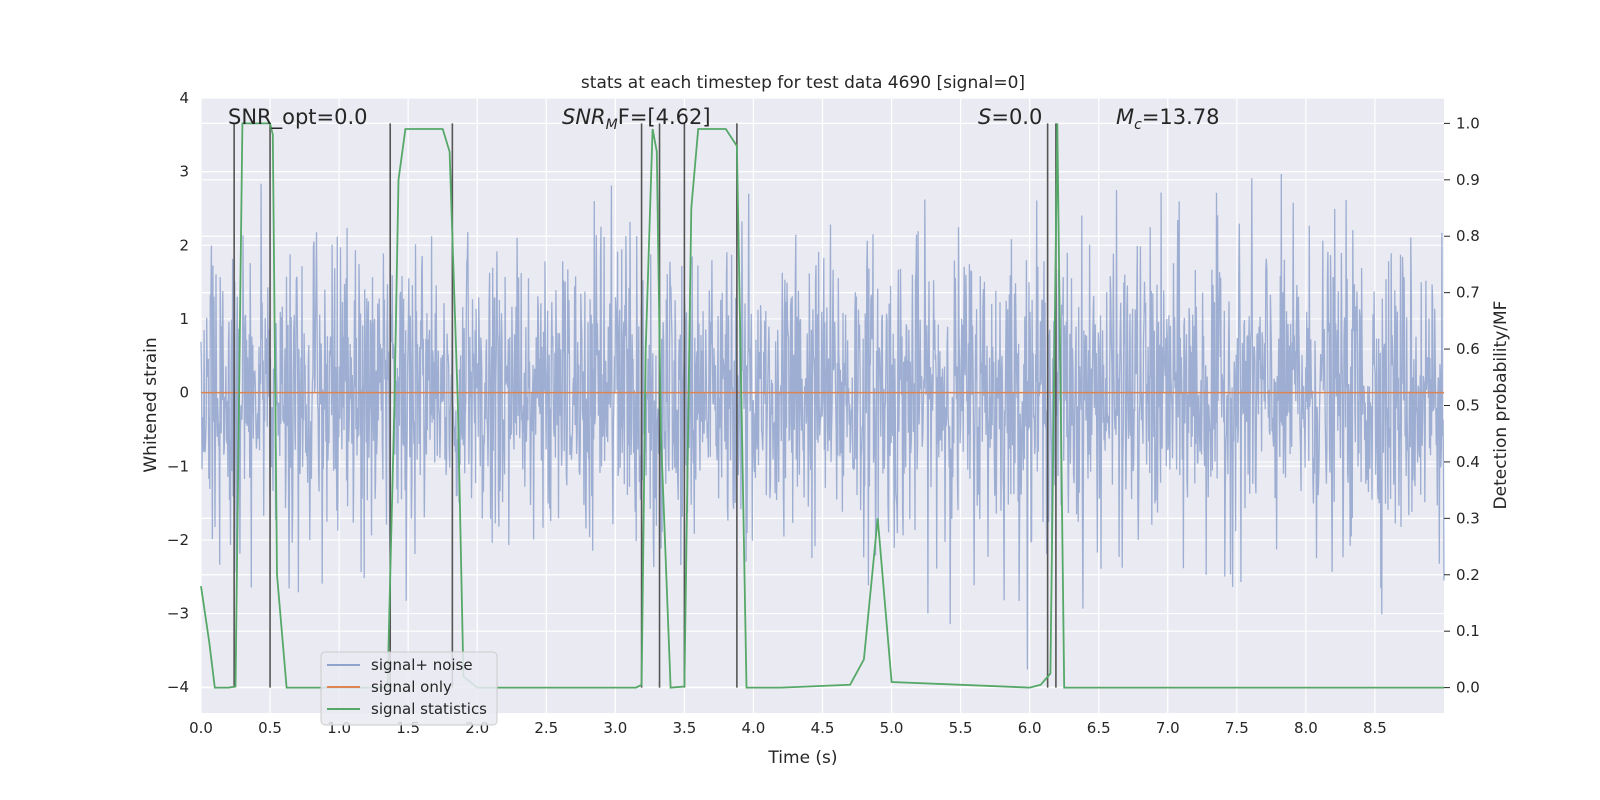 This screenshot has height=800, width=1600. Describe the element at coordinates (178, 540) in the screenshot. I see `y-left-tick-label: −2` at that location.